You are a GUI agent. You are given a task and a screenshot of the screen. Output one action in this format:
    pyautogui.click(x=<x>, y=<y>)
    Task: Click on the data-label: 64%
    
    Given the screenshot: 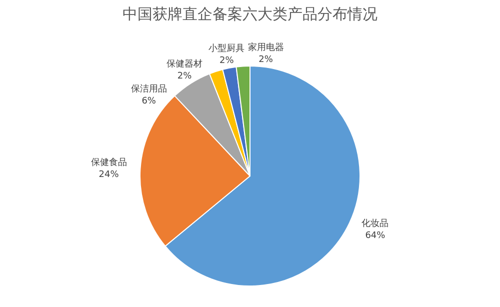 What is the action you would take?
    pyautogui.click(x=375, y=235)
    